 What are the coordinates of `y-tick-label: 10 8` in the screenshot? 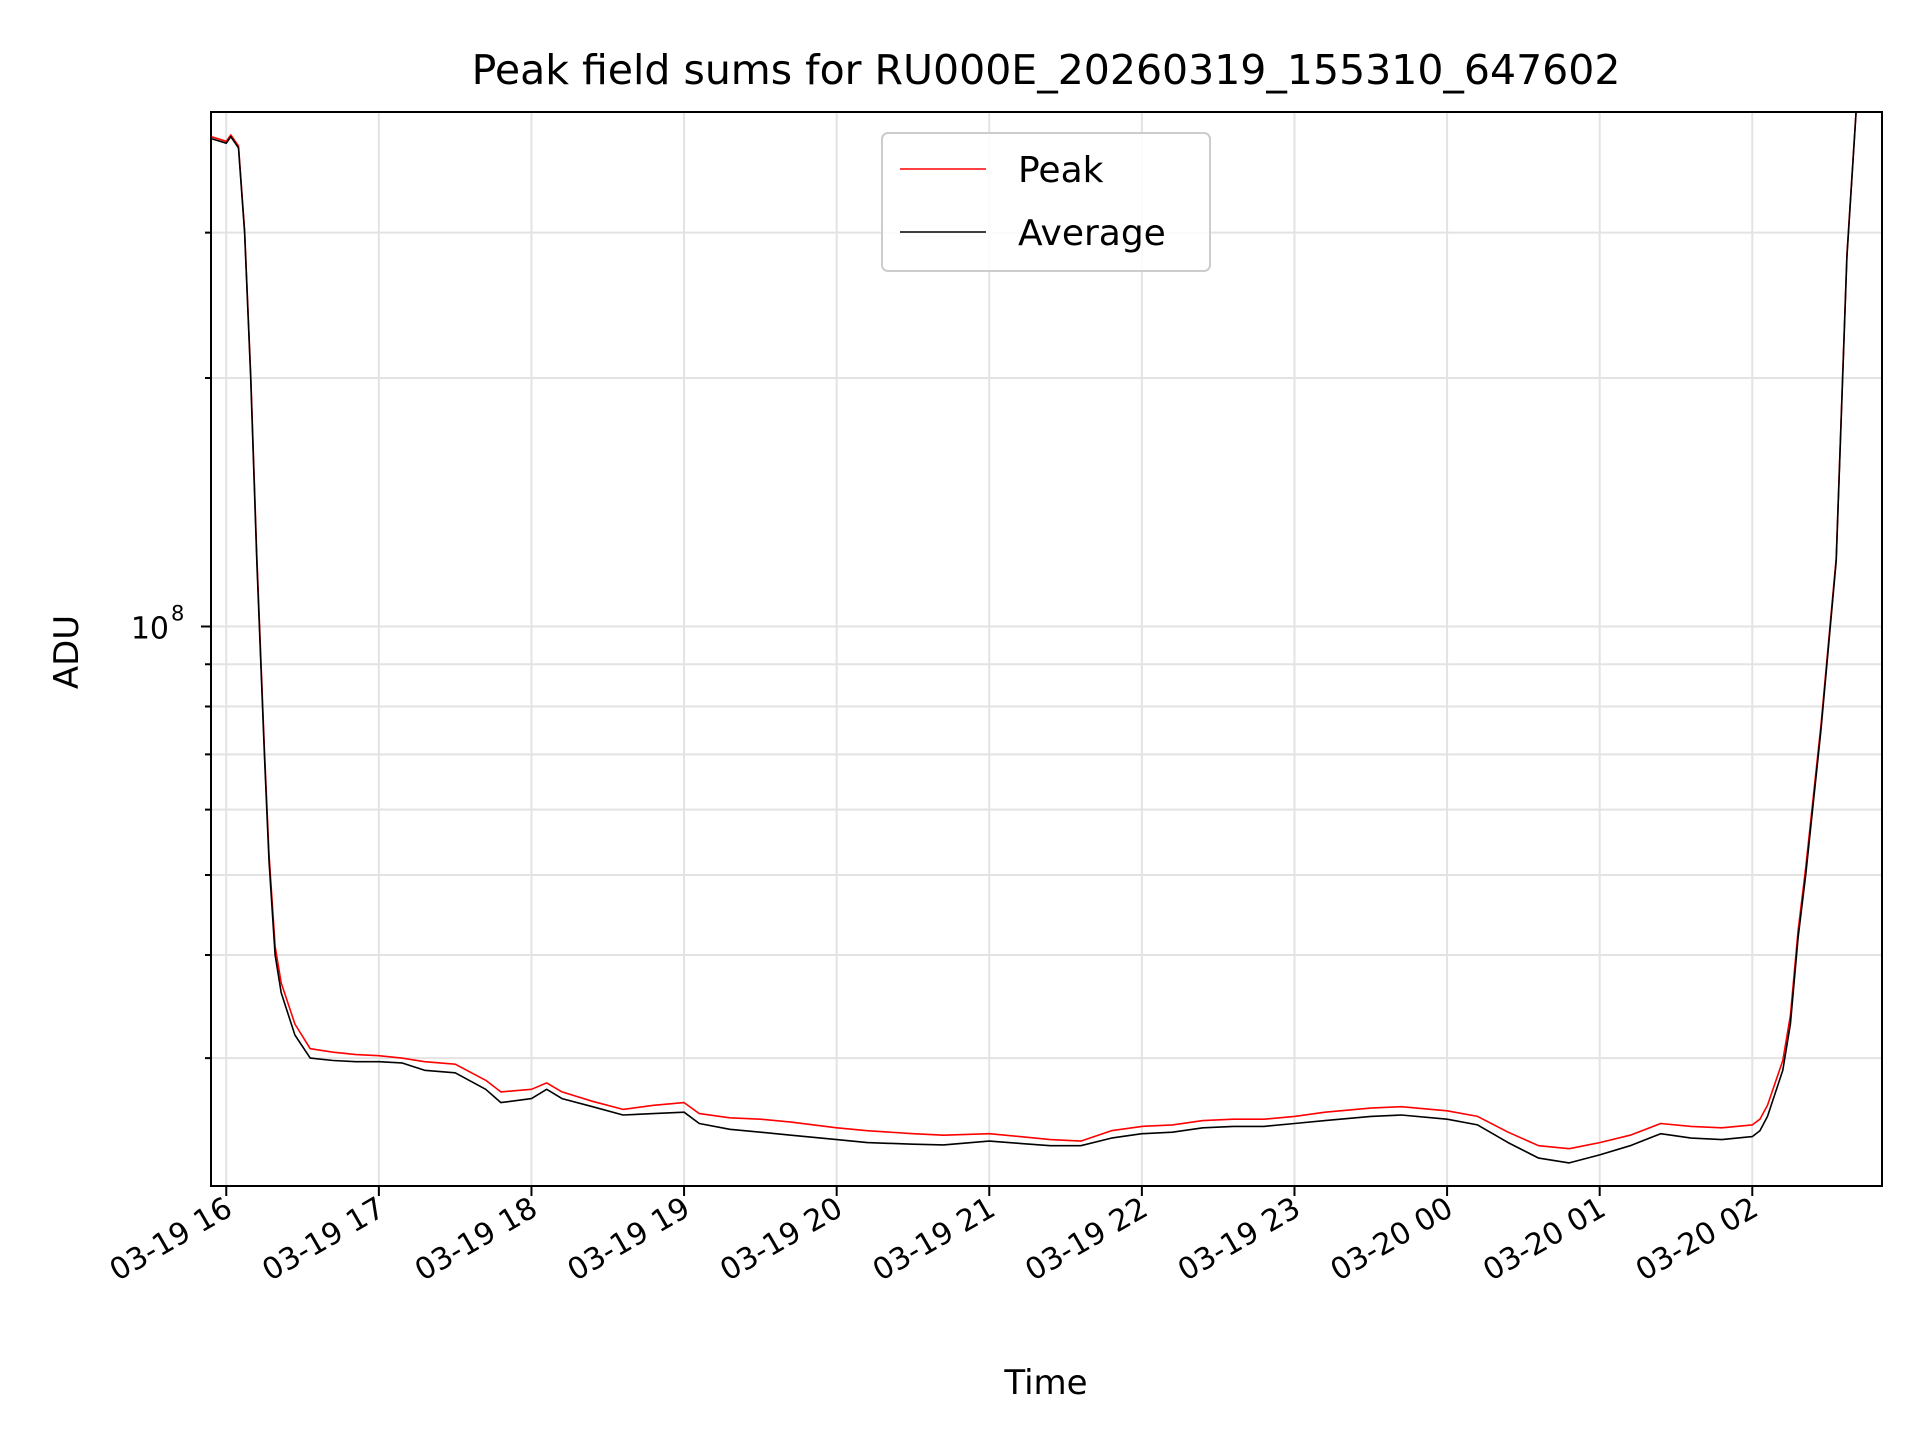 It's located at (158, 623).